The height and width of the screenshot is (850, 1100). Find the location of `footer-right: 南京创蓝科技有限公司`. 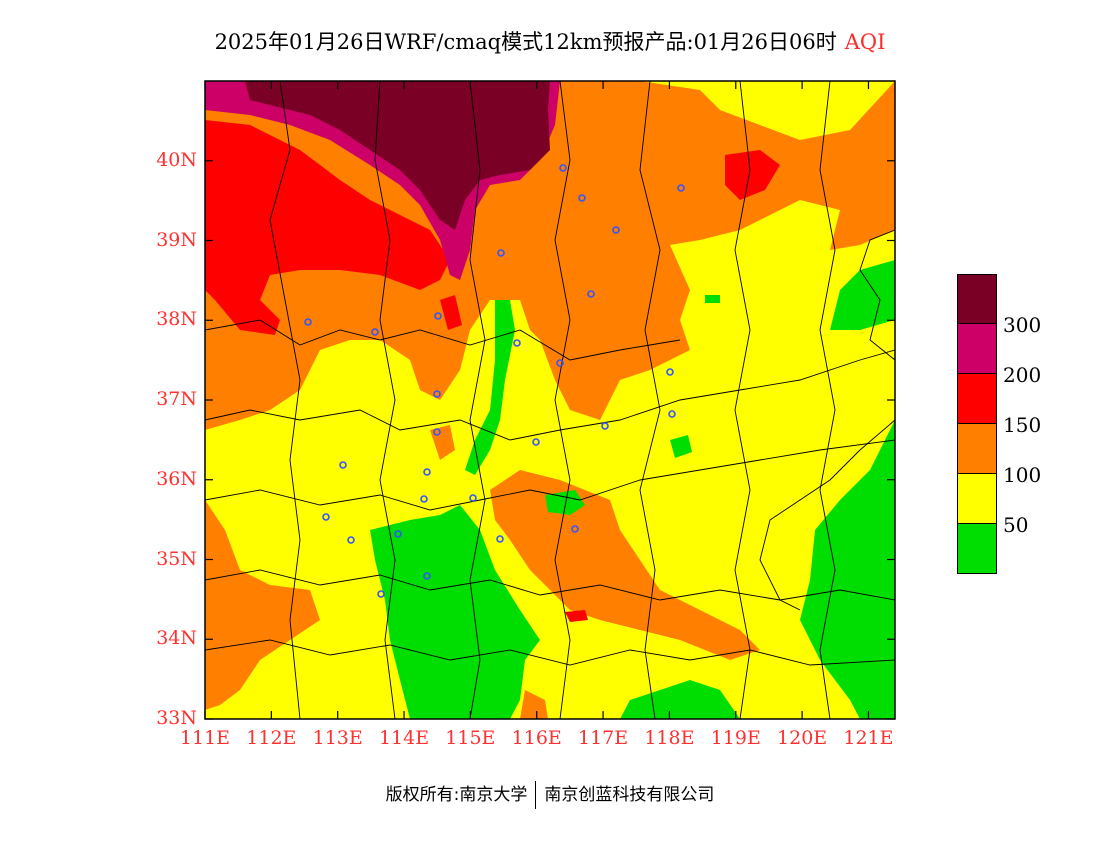

footer-right: 南京创蓝科技有限公司 is located at coordinates (629, 795).